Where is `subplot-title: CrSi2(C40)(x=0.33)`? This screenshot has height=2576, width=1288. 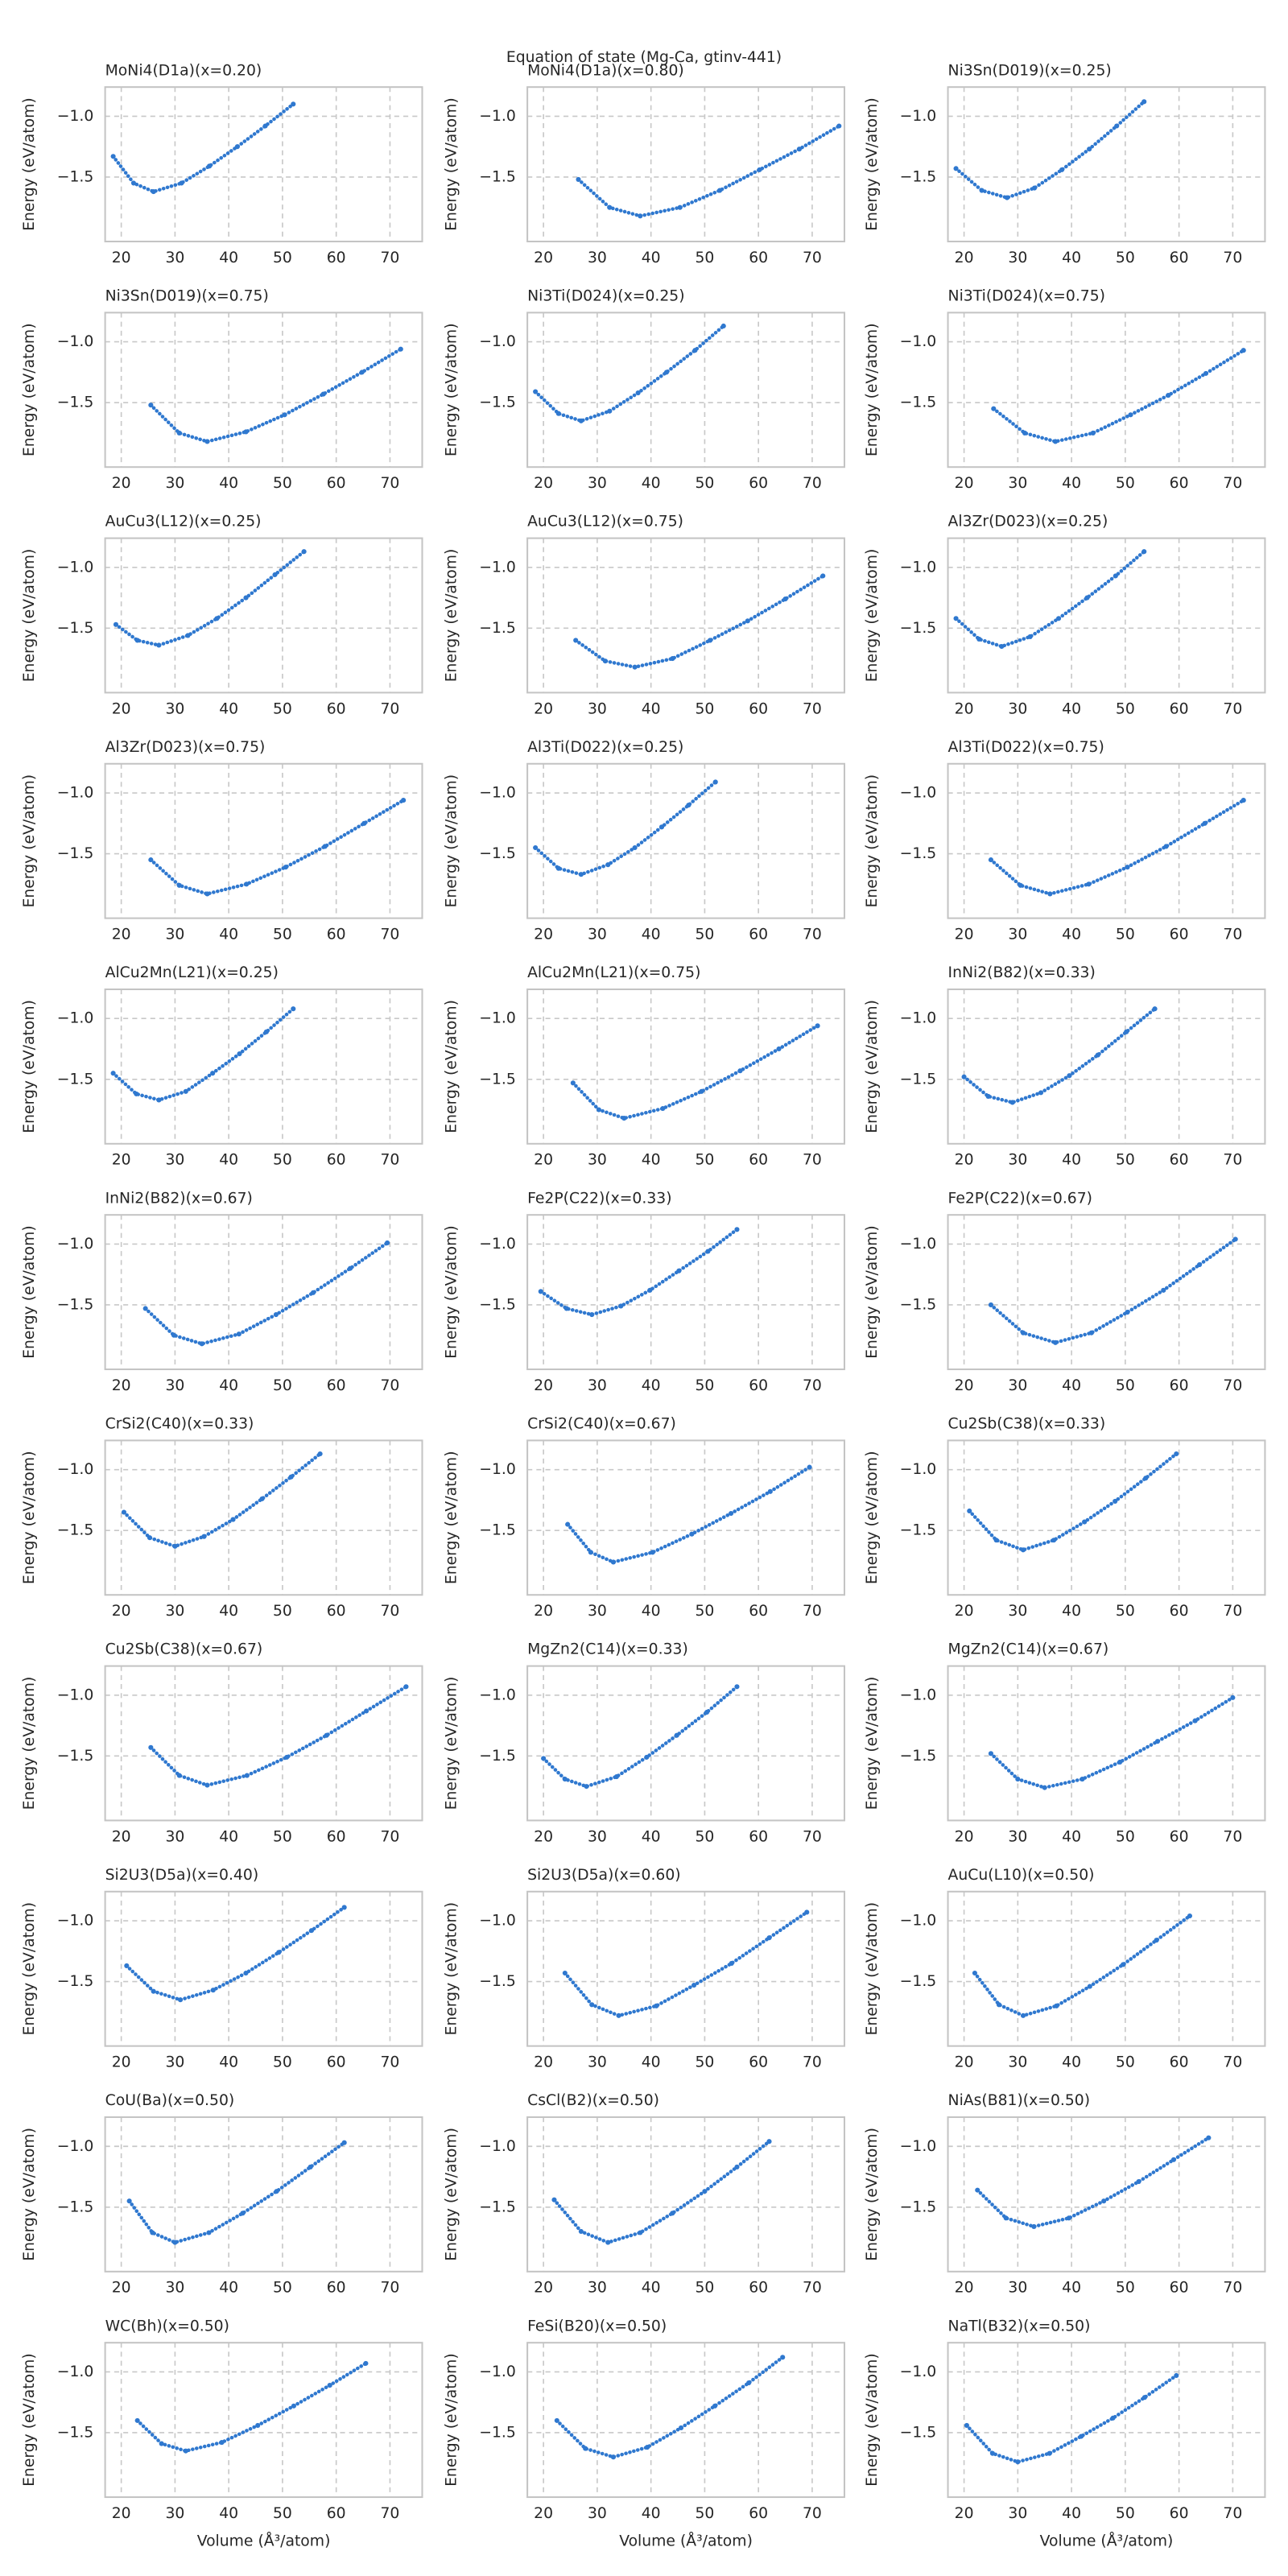
subplot-title: CrSi2(C40)(x=0.33) is located at coordinates (179, 1423).